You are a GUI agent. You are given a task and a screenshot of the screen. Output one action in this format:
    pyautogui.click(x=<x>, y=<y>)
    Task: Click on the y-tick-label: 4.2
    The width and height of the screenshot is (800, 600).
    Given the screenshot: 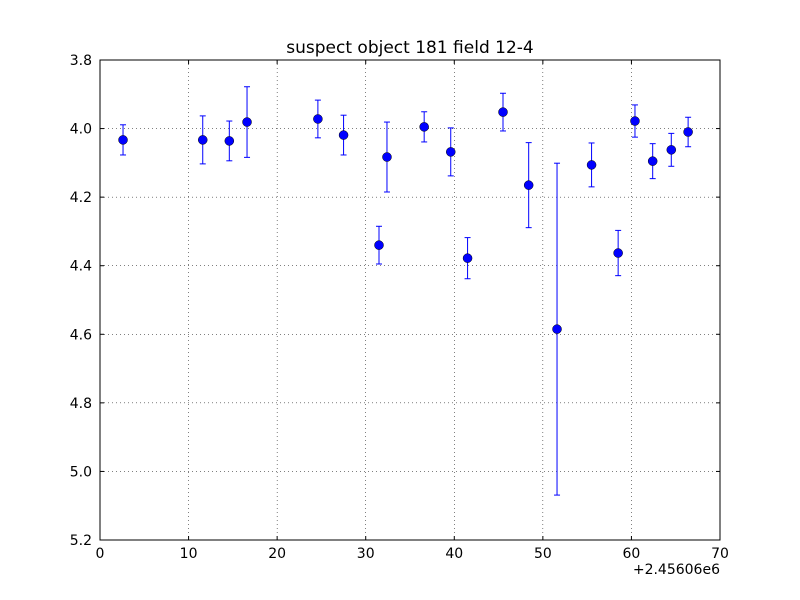 What is the action you would take?
    pyautogui.click(x=81, y=198)
    